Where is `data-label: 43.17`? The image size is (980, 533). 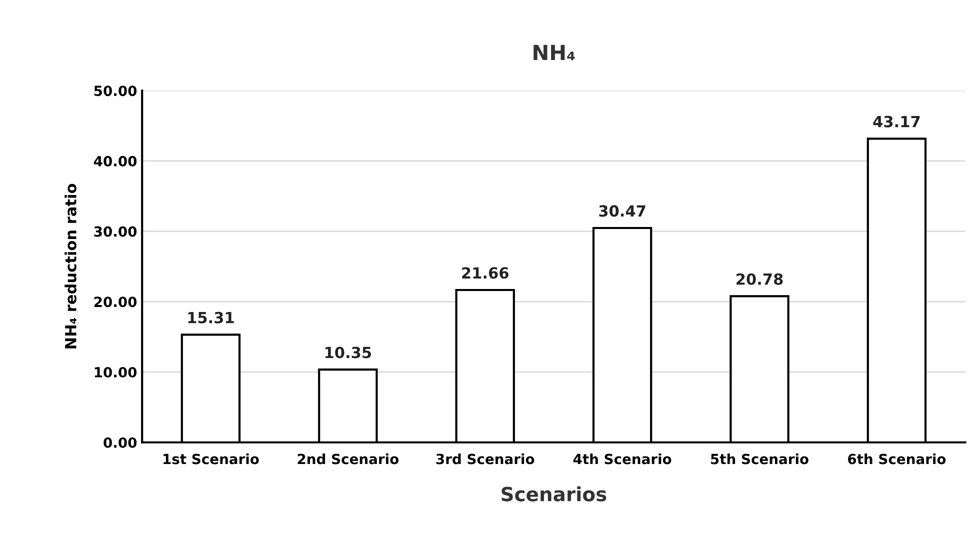 data-label: 43.17 is located at coordinates (896, 122).